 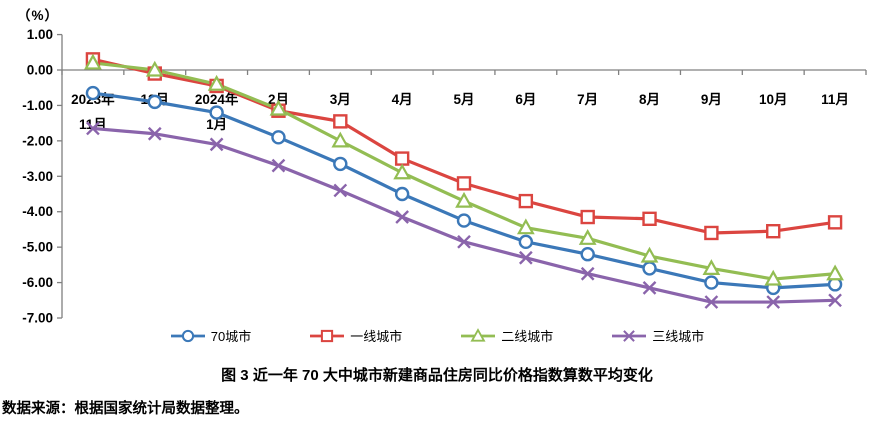 What do you see at coordinates (340, 99) in the screenshot?
I see `x-tick-label: 3月` at bounding box center [340, 99].